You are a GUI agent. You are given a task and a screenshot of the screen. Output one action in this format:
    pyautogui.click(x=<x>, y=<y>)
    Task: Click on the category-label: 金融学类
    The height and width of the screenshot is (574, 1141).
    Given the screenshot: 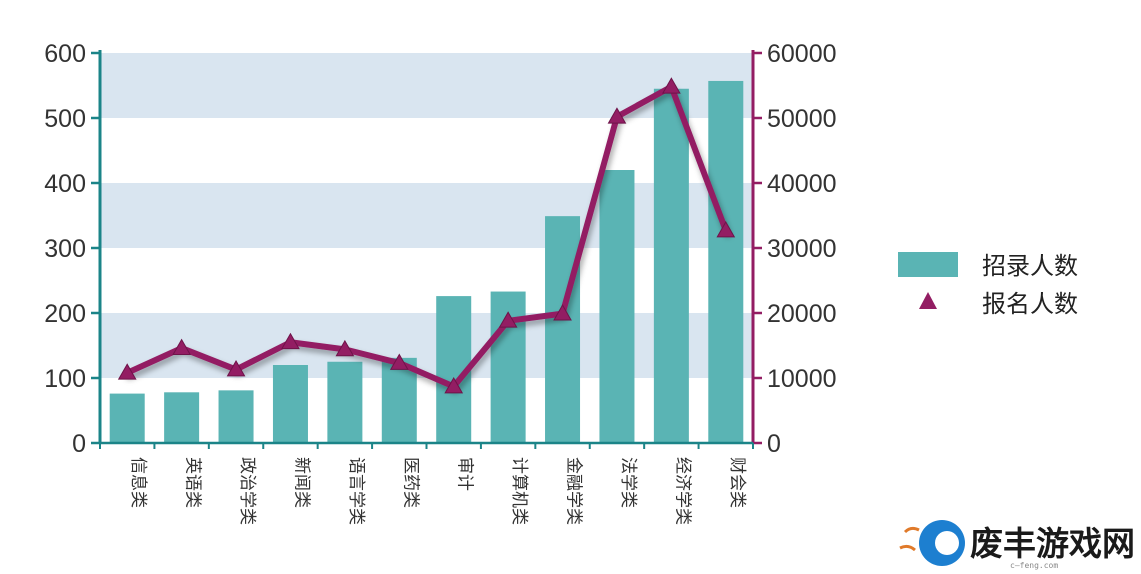 What is the action you would take?
    pyautogui.click(x=574, y=491)
    